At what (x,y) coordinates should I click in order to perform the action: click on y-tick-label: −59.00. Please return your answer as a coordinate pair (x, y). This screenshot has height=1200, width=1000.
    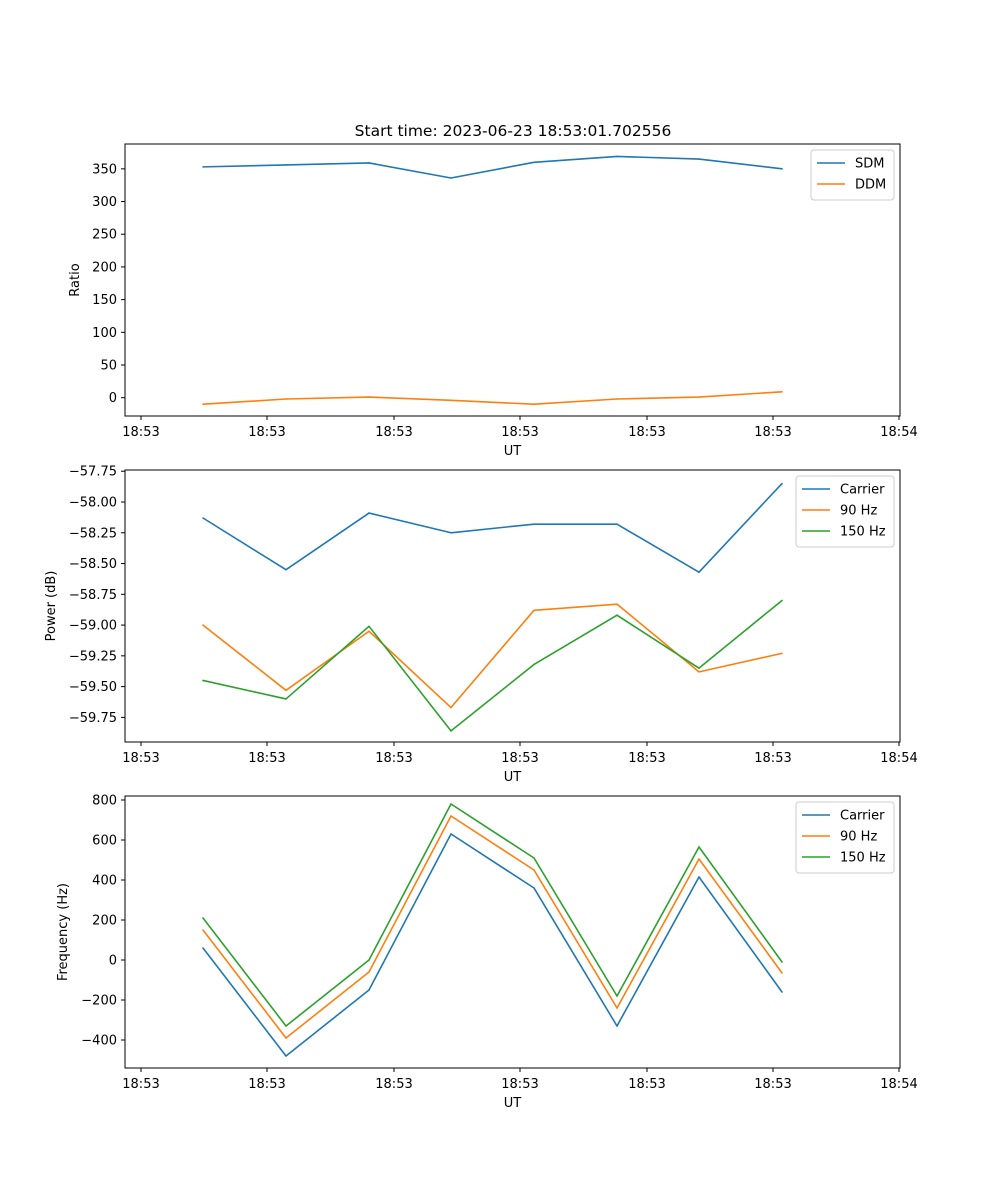
    Looking at the image, I should click on (93, 626).